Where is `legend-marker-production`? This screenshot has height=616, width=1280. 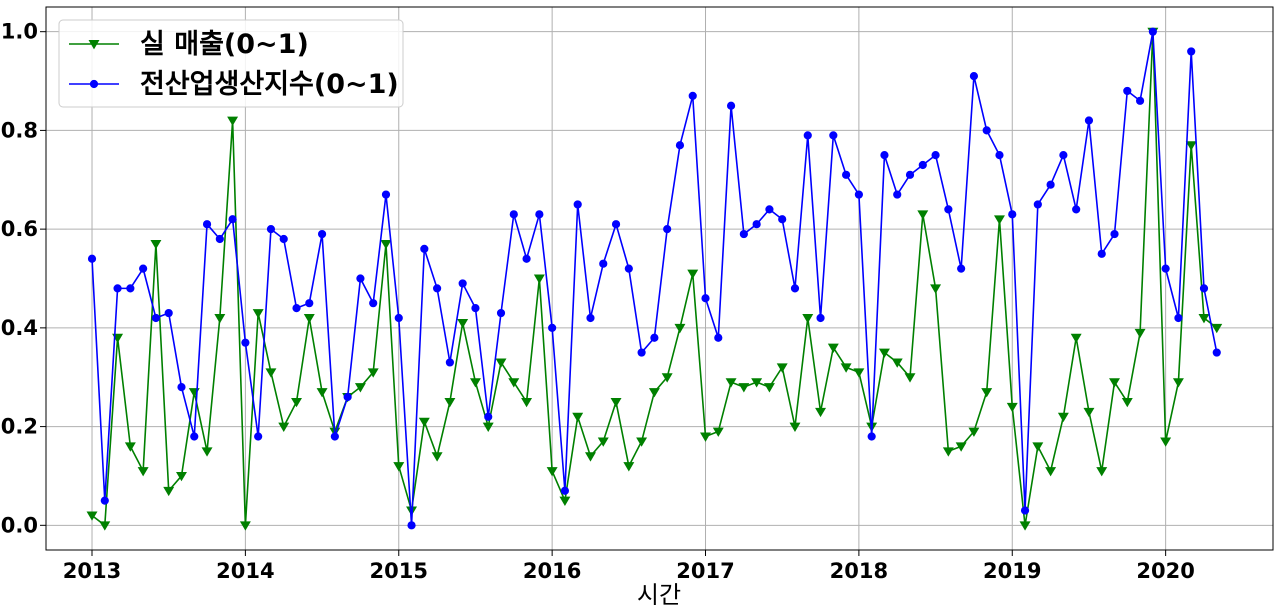
legend-marker-production is located at coordinates (94, 84).